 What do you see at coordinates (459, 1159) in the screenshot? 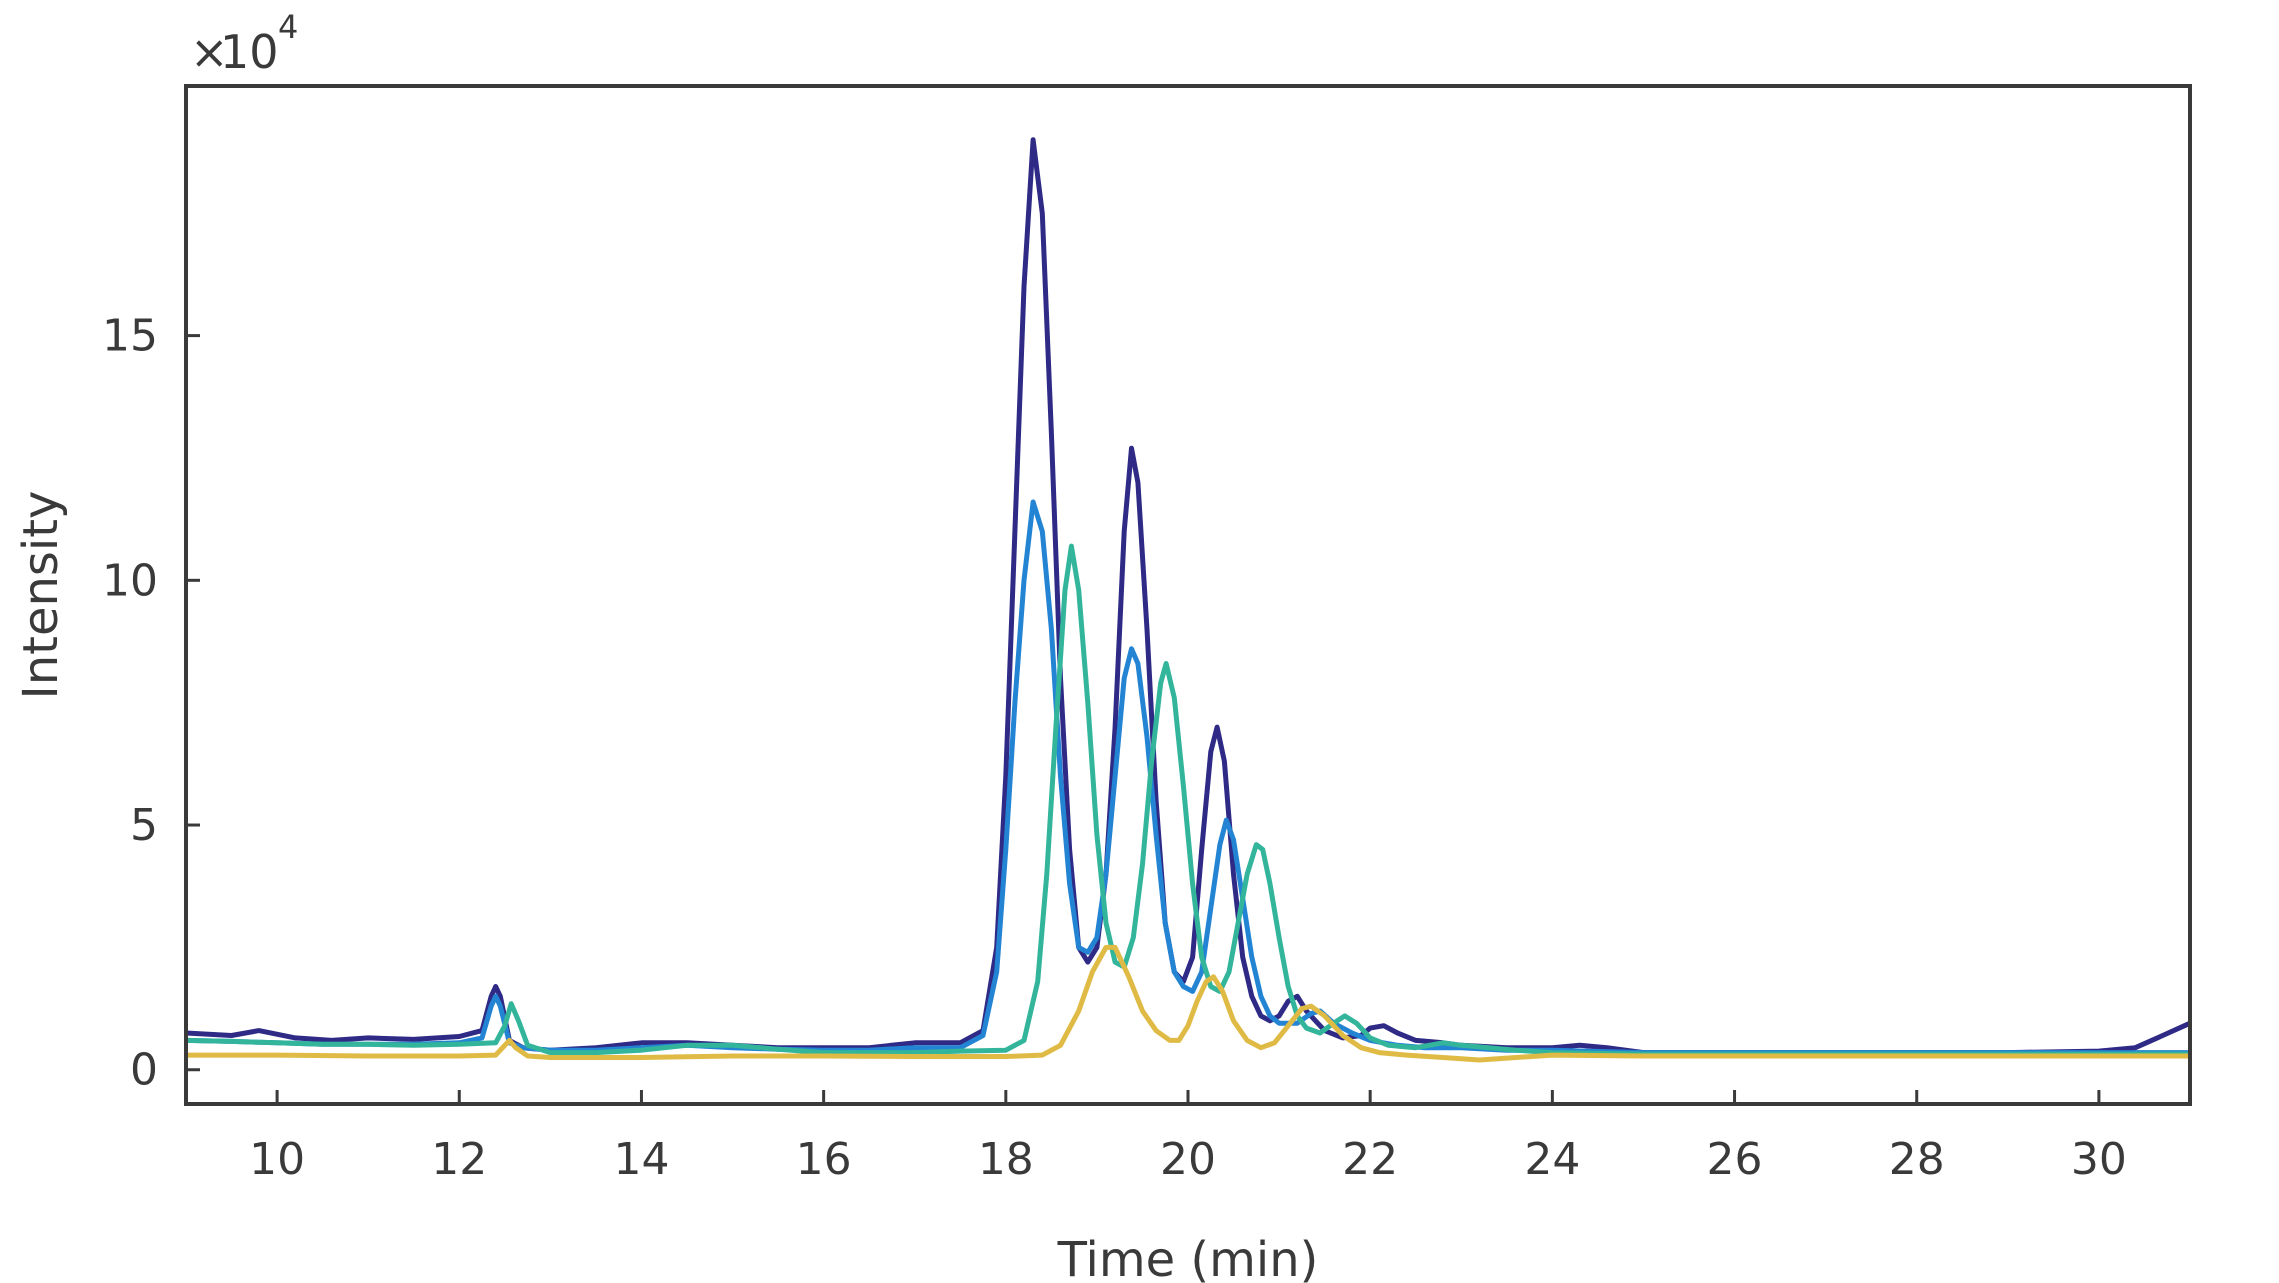
I see `x-tick-label: 12` at bounding box center [459, 1159].